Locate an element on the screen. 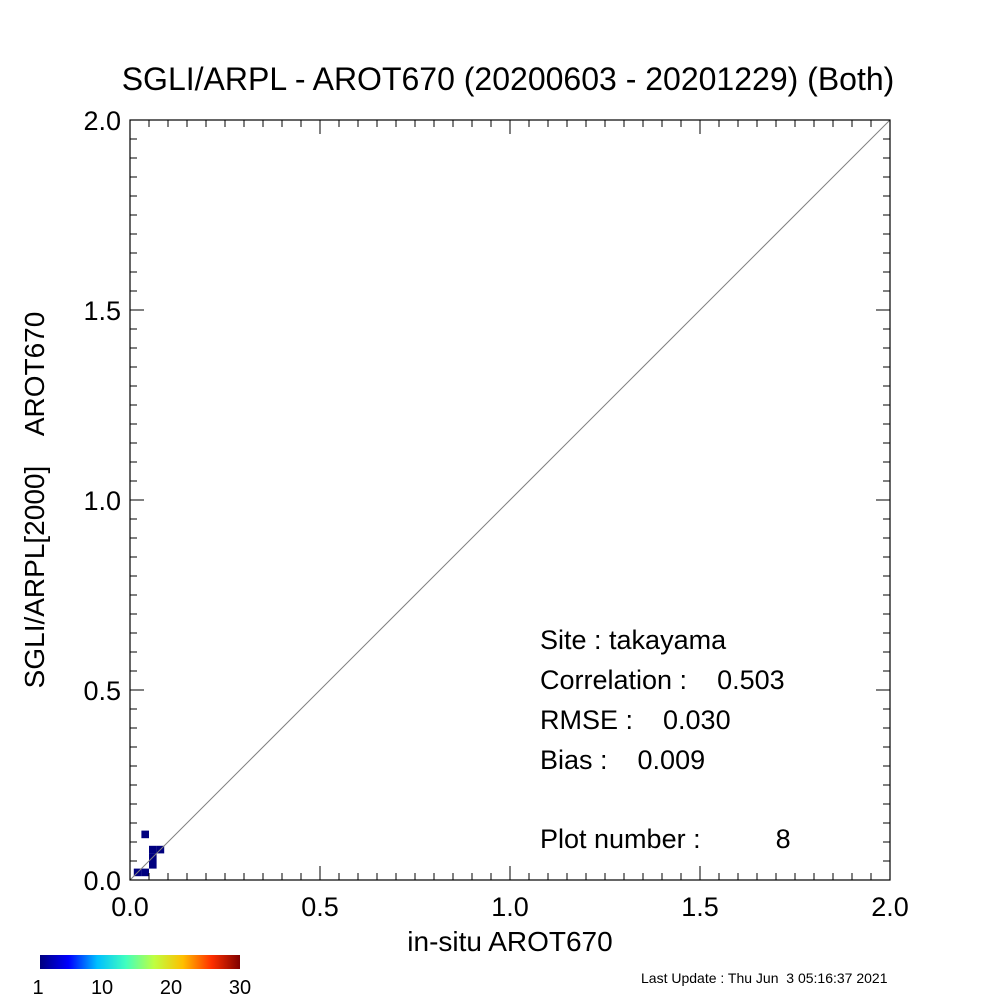 This screenshot has width=1000, height=1000. colorbar-tick-labels: 1 10 20 30 is located at coordinates (141, 988).